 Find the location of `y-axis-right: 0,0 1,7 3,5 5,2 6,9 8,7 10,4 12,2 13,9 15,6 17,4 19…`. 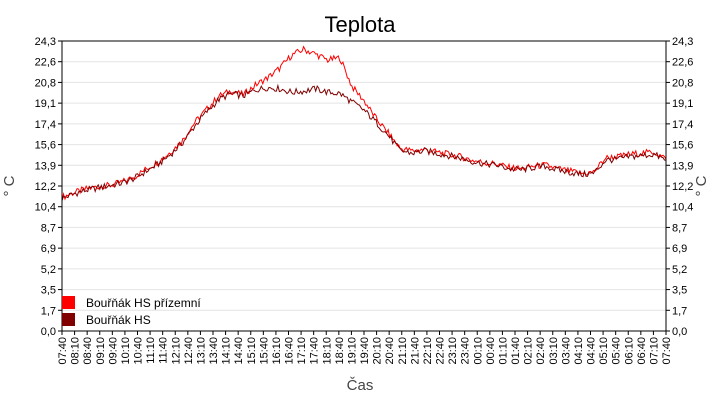

y-axis-right: 0,0 1,7 3,5 5,2 6,9 8,7 10,4 12,2 13,9 15,6 17,4 19… is located at coordinates (679, 187).